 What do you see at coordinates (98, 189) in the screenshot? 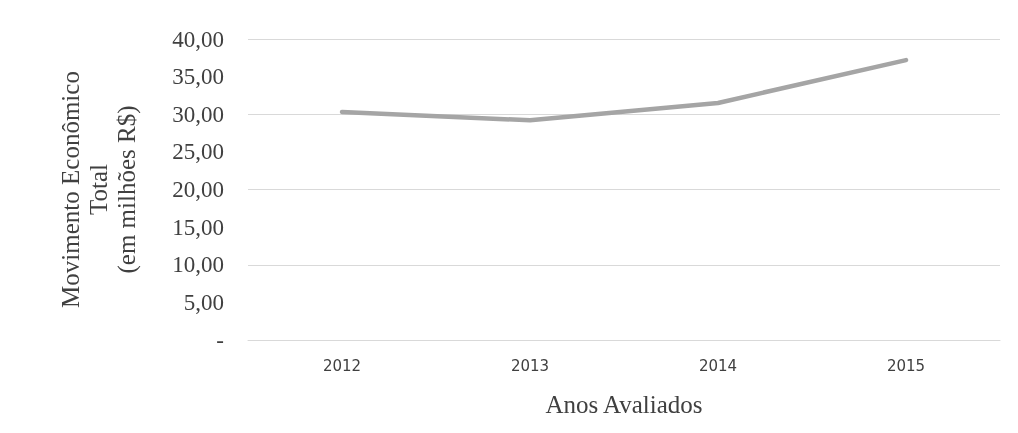
I see `y-axis-title: Movimento Econômico Total (em milhões R$)` at bounding box center [98, 189].